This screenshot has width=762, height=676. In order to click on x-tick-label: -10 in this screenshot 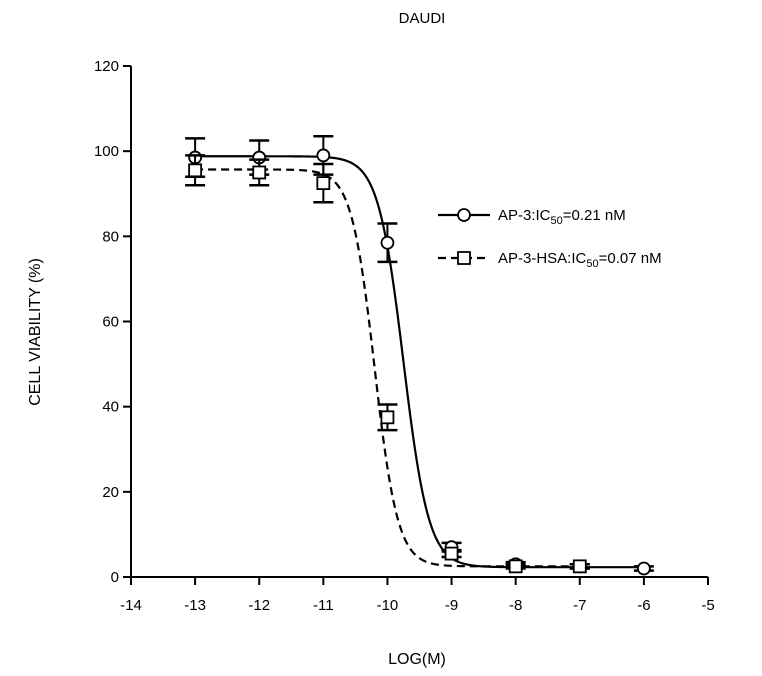, I will do `click(388, 605)`.